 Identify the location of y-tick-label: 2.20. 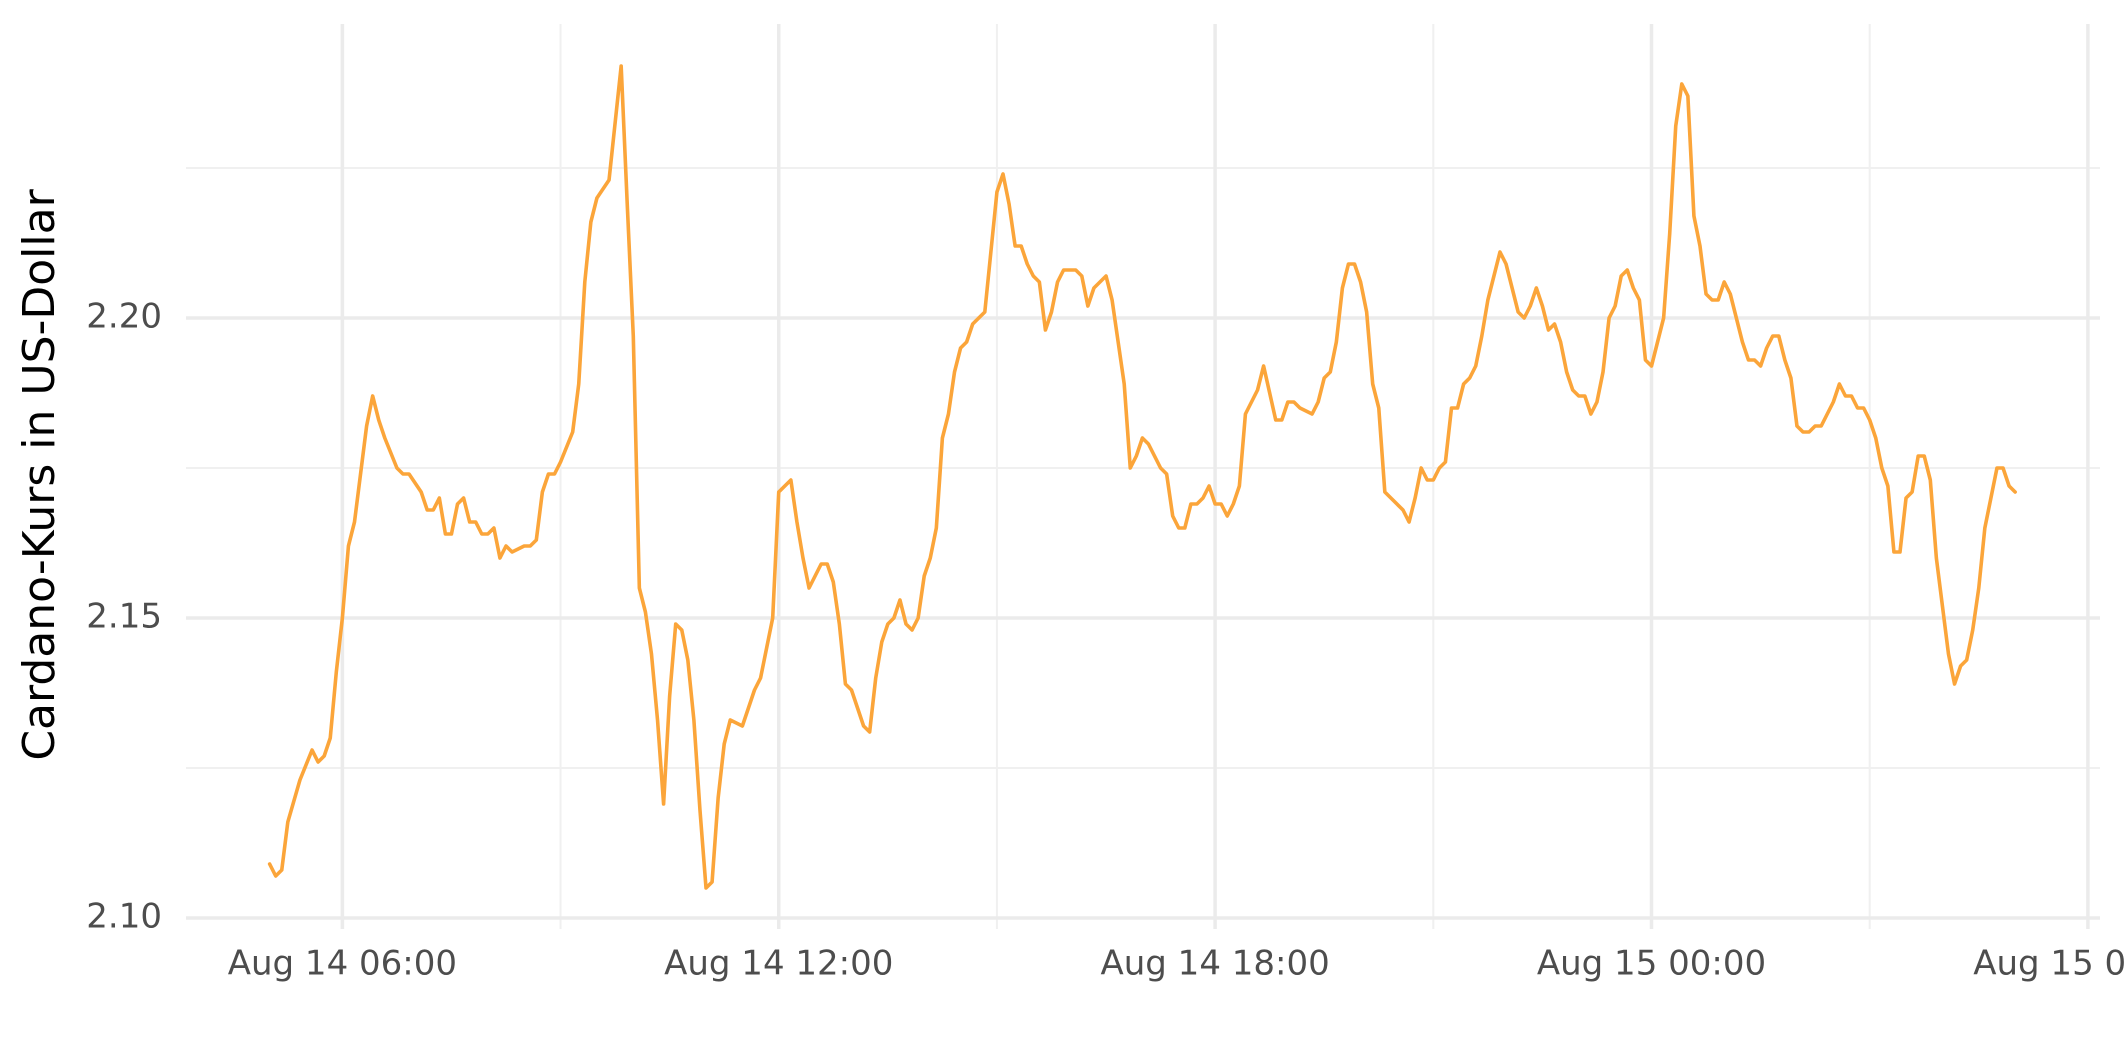
(124, 317).